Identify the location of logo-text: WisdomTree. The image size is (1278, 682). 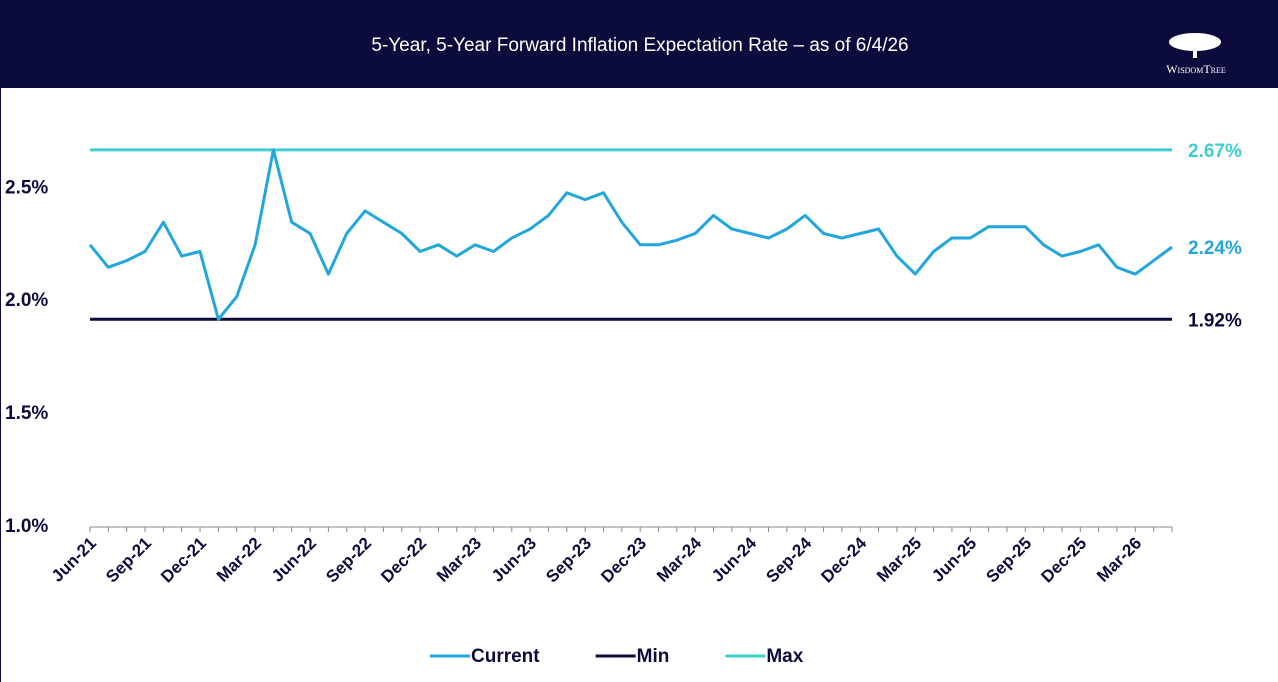
(1196, 69).